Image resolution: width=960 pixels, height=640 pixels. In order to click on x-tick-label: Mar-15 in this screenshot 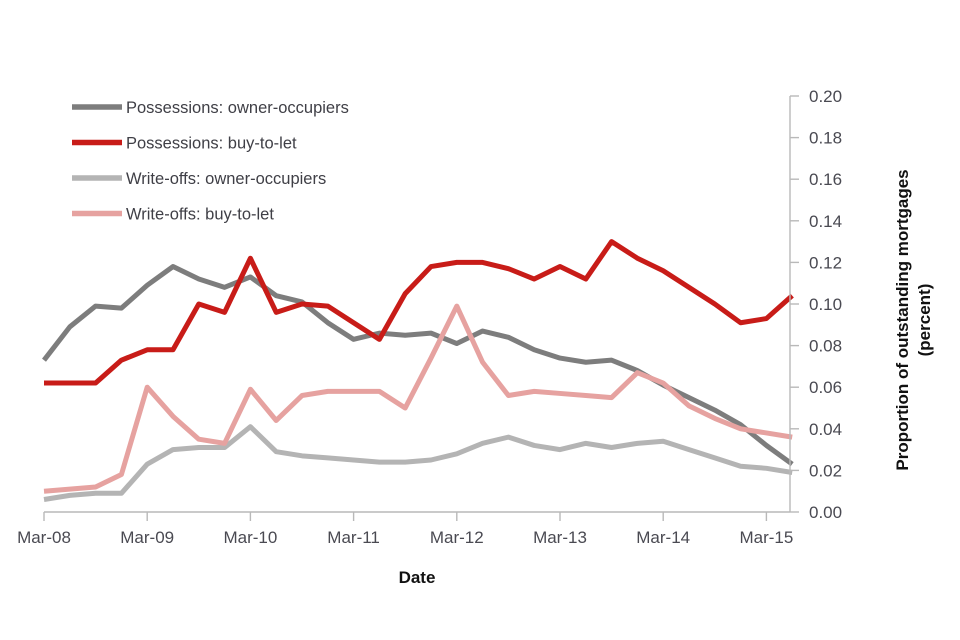, I will do `click(766, 537)`.